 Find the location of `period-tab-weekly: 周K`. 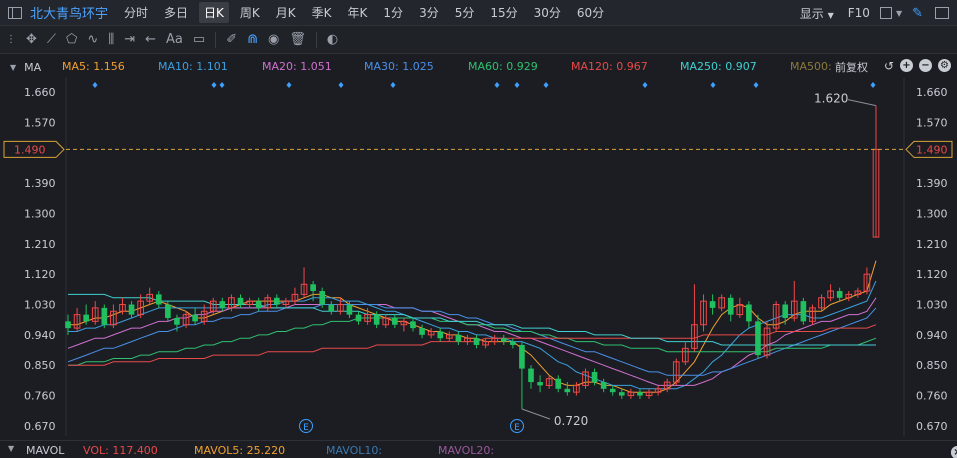

period-tab-weekly: 周K is located at coordinates (249, 13).